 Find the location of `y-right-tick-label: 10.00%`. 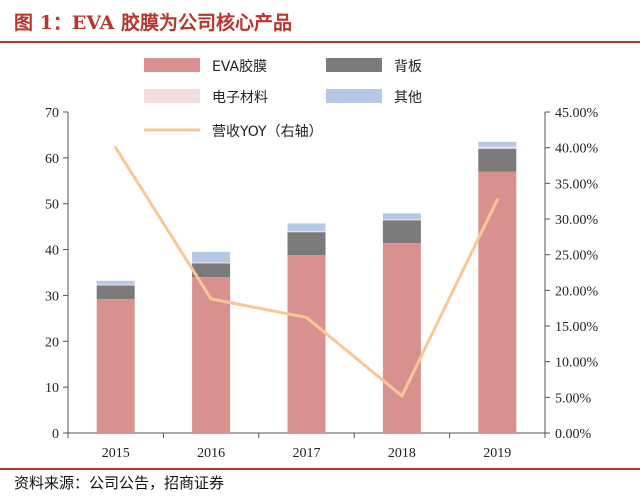

y-right-tick-label: 10.00% is located at coordinates (577, 363).